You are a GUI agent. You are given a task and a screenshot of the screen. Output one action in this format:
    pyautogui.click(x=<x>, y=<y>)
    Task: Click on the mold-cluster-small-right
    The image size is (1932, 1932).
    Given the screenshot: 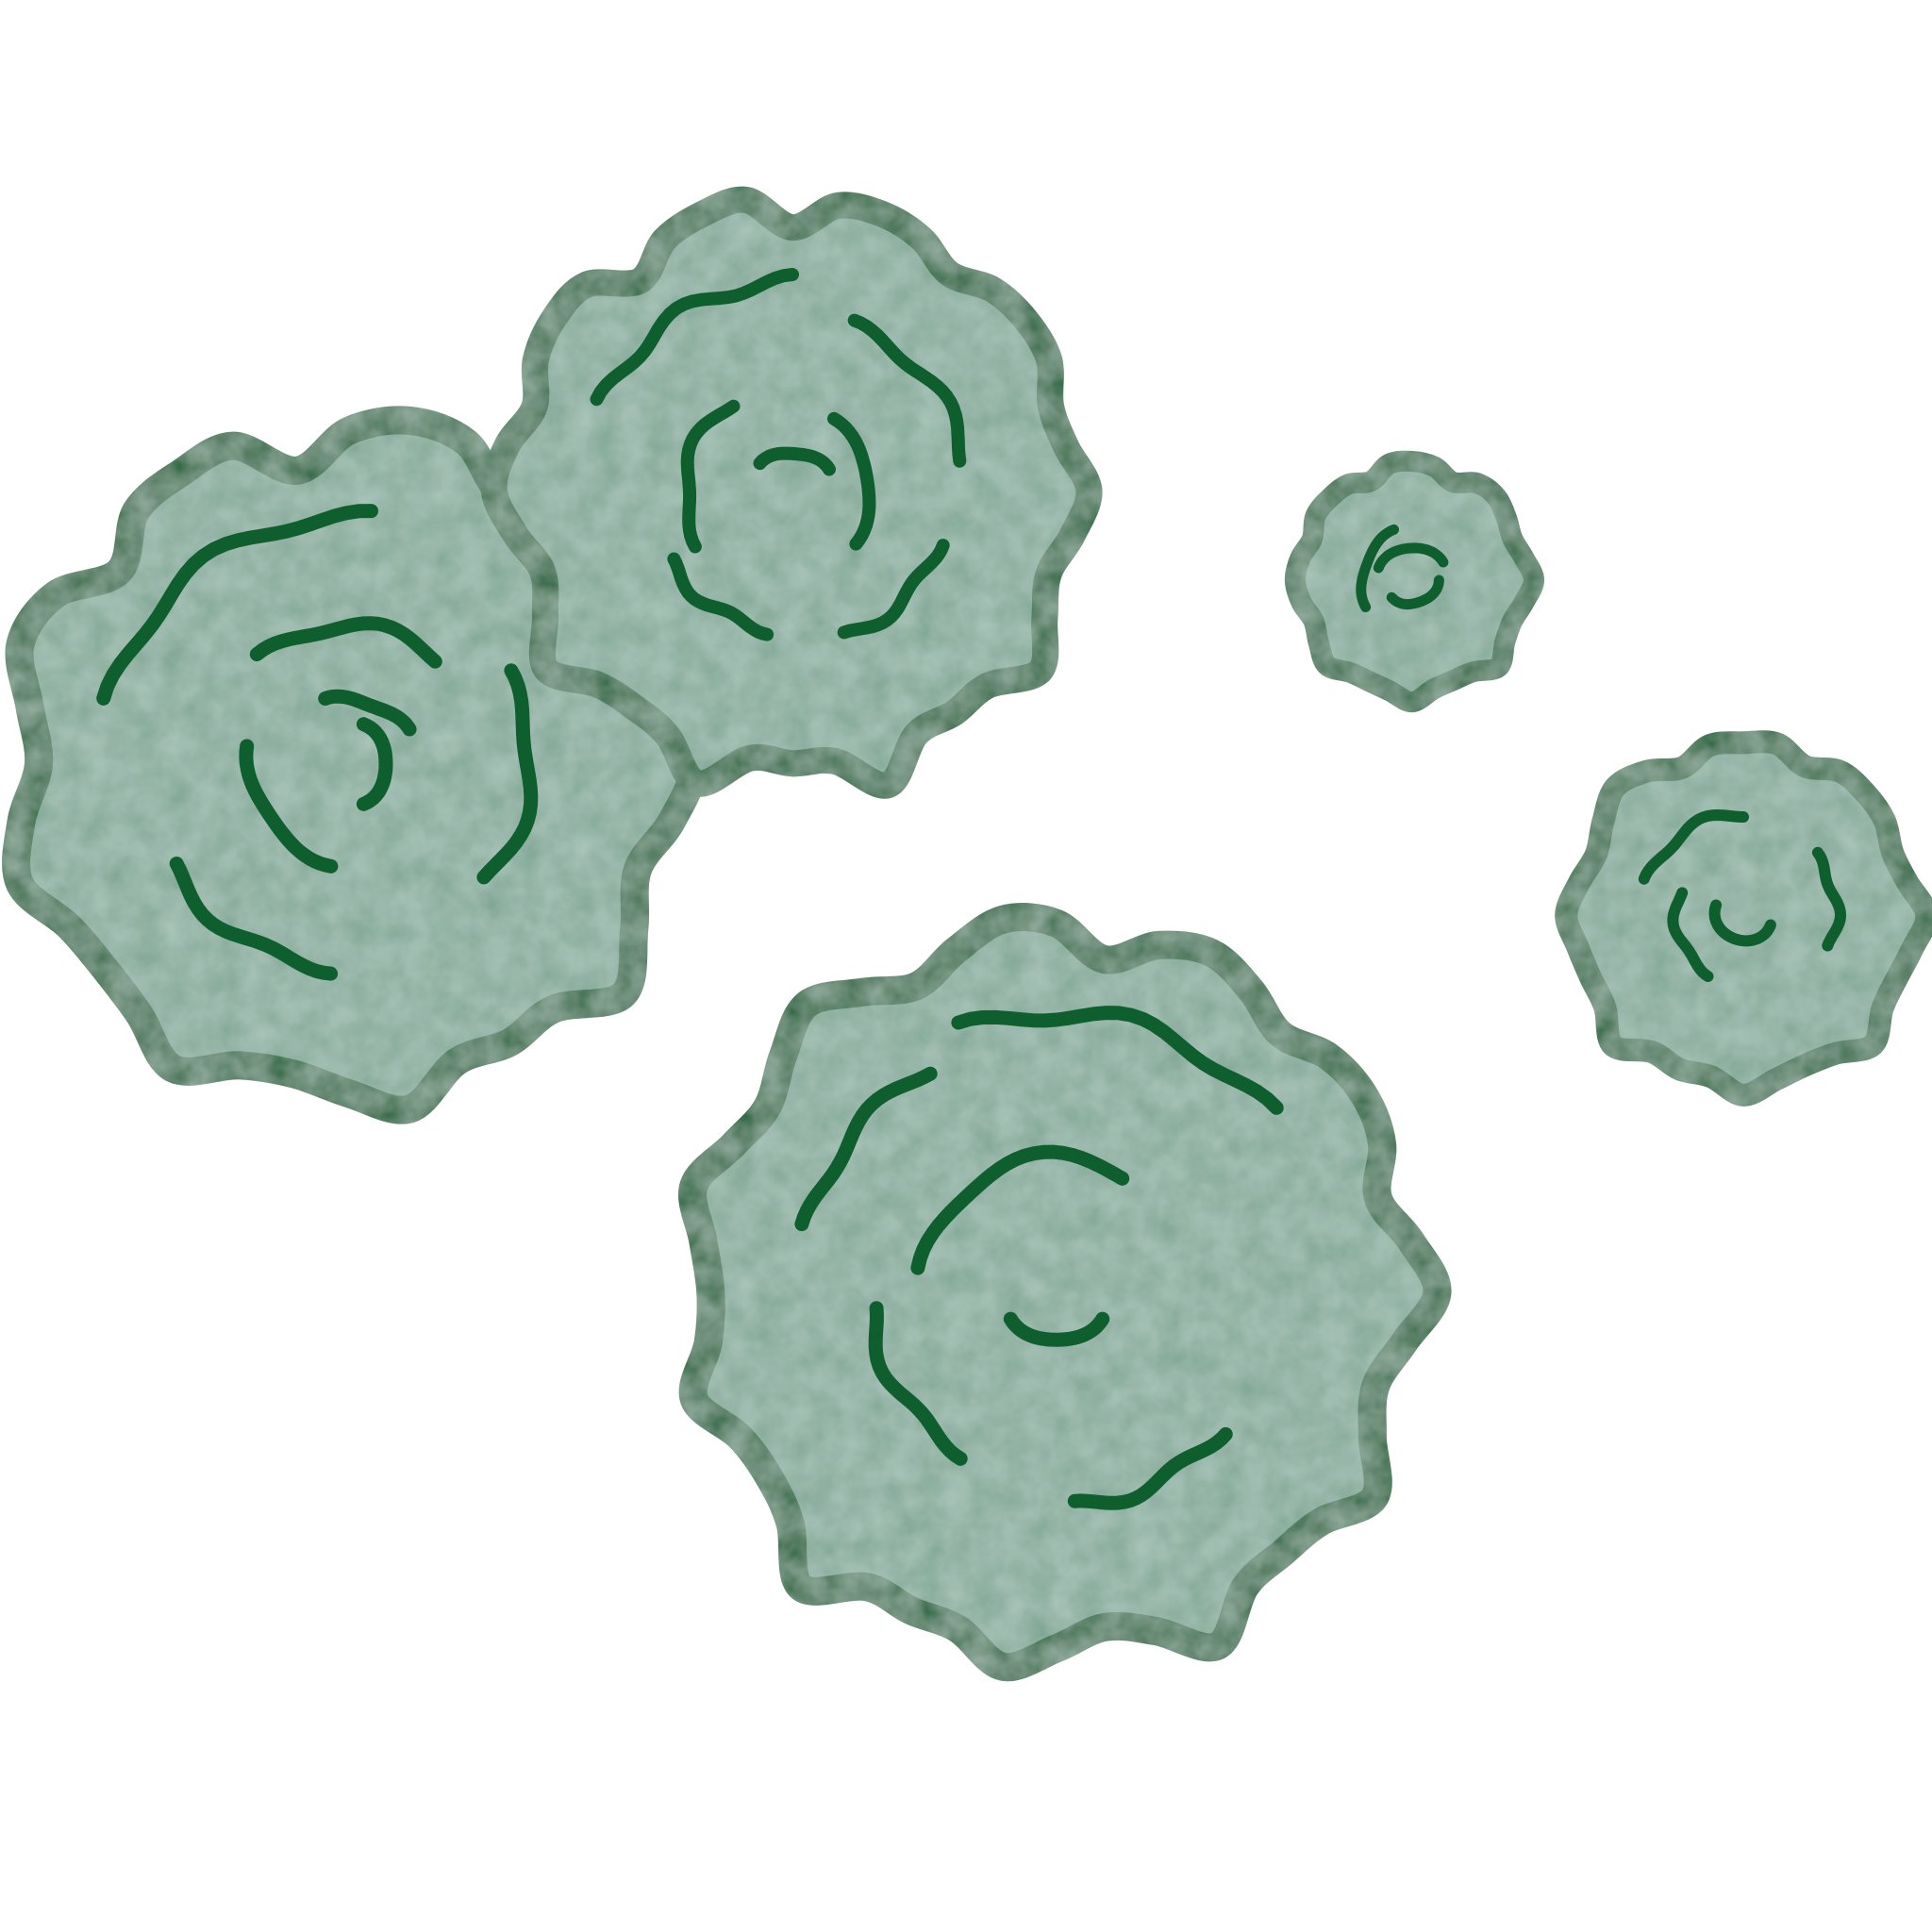 What is the action you would take?
    pyautogui.click(x=1743, y=919)
    